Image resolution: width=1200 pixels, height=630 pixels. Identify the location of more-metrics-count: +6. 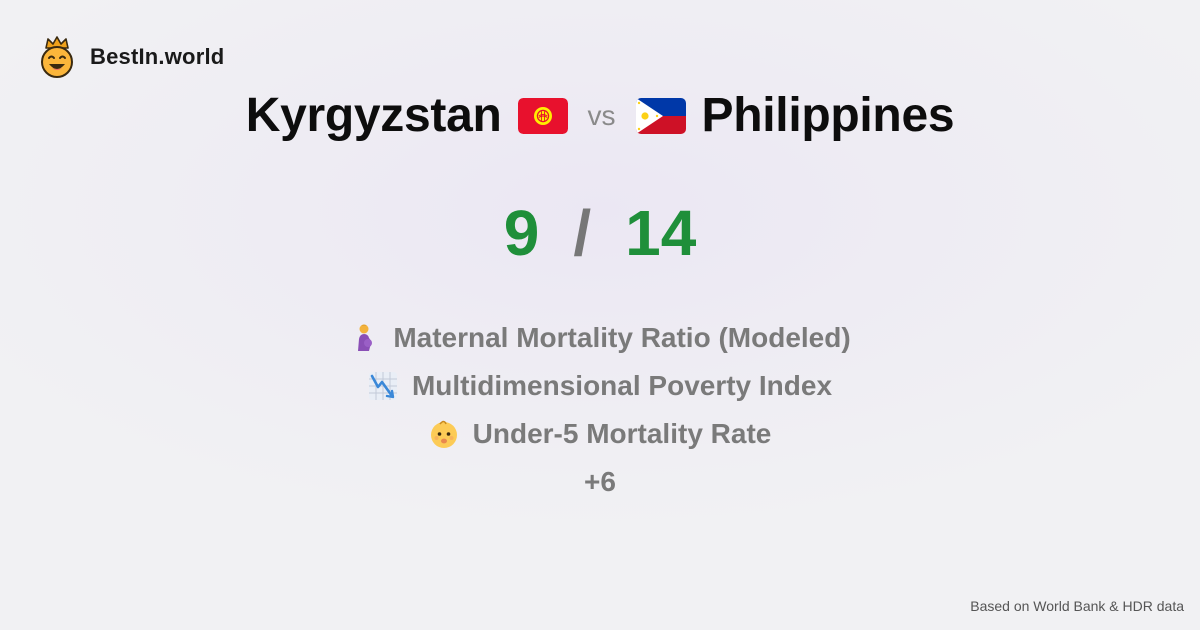
(600, 481).